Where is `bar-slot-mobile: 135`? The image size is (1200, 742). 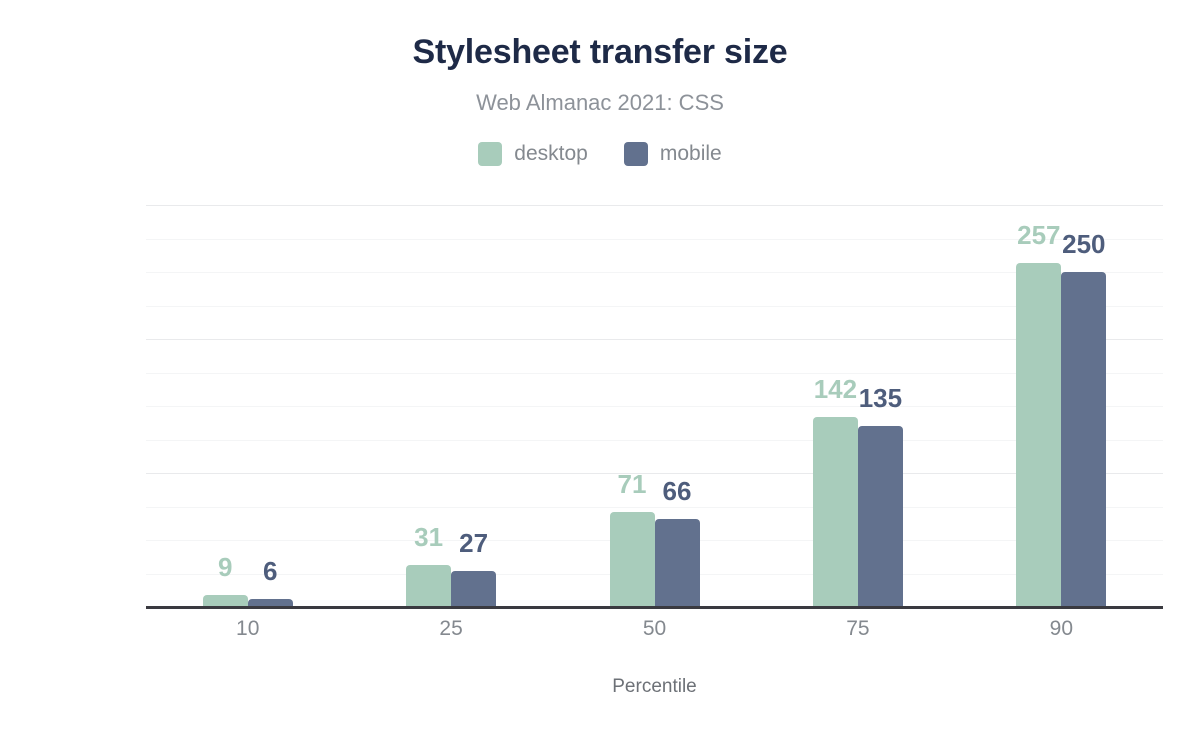 bar-slot-mobile: 135 is located at coordinates (880, 406).